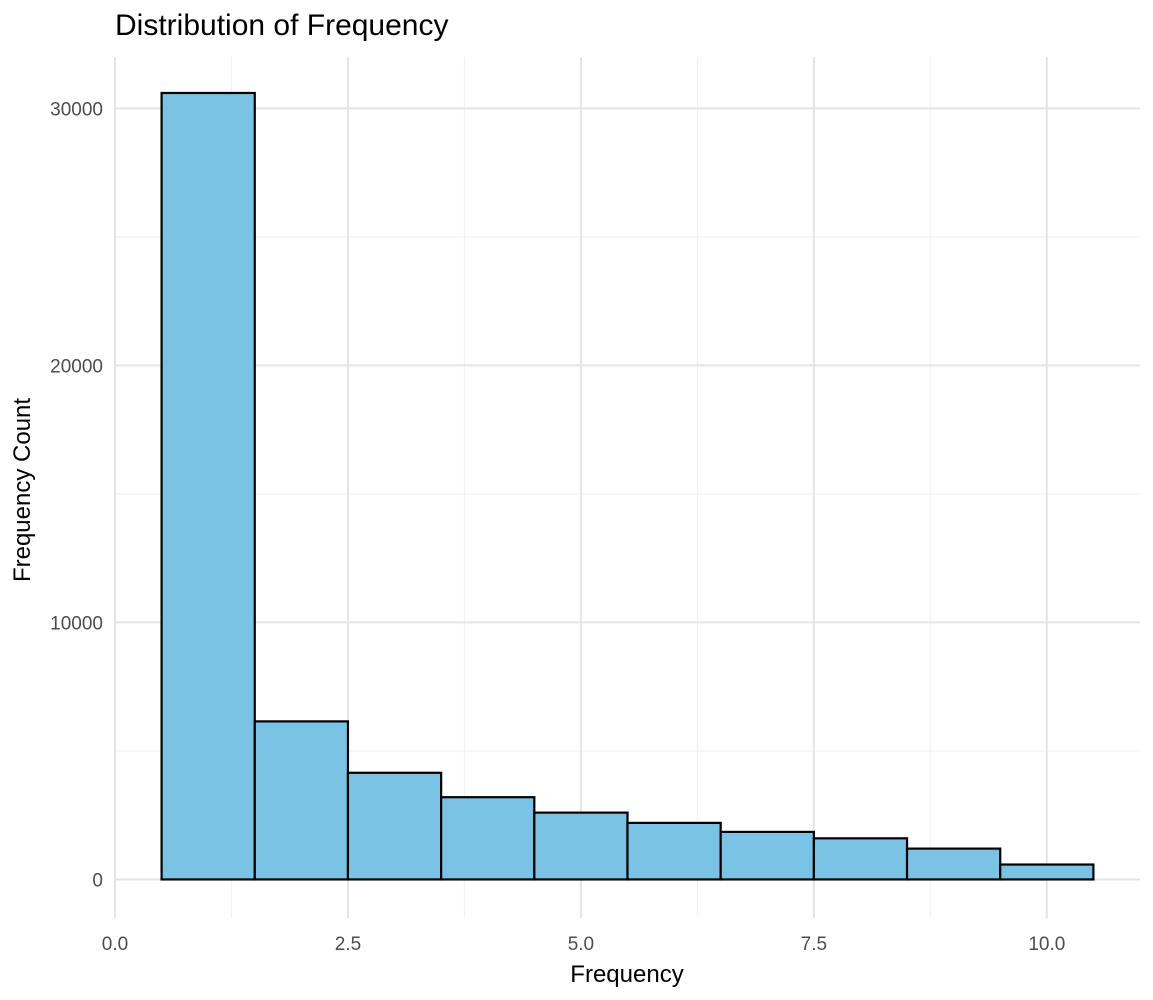 This screenshot has height=1000, width=1153. I want to click on x-tick-labels: 0.0 2.5 5.0 7.5 10.0, so click(584, 944).